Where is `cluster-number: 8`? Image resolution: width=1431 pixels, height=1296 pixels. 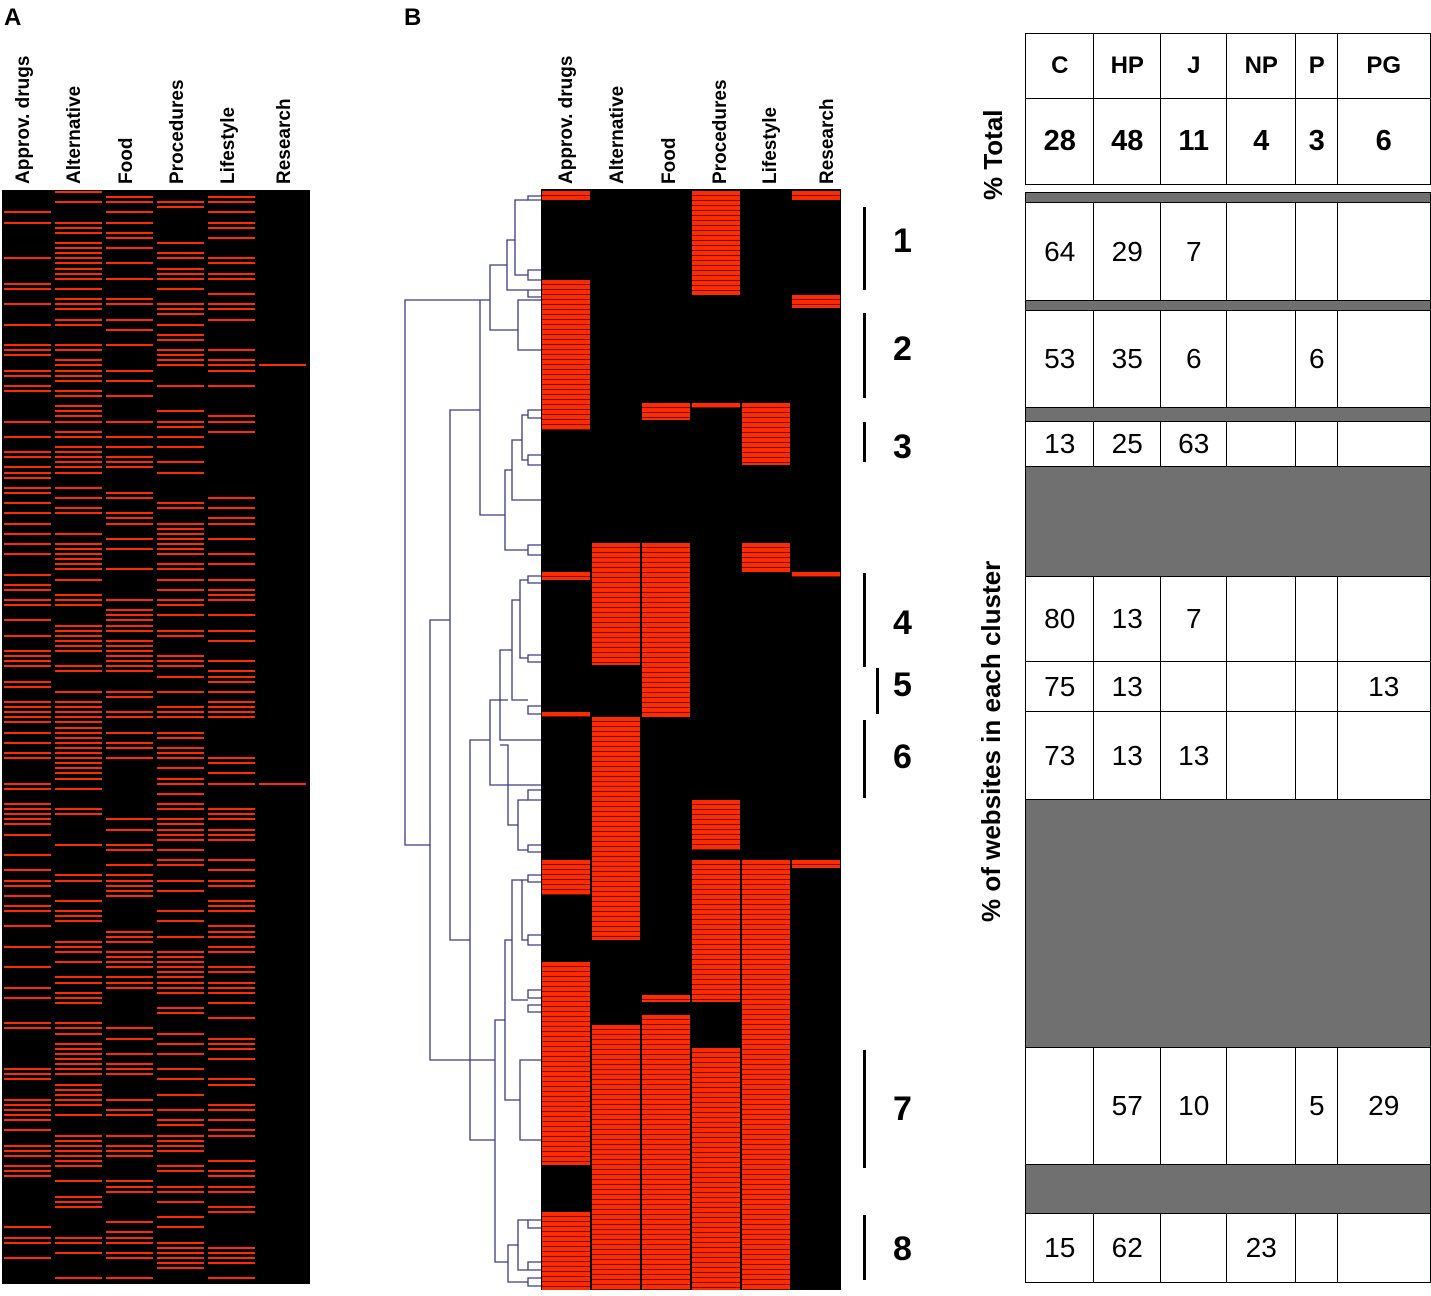 cluster-number: 8 is located at coordinates (902, 1249).